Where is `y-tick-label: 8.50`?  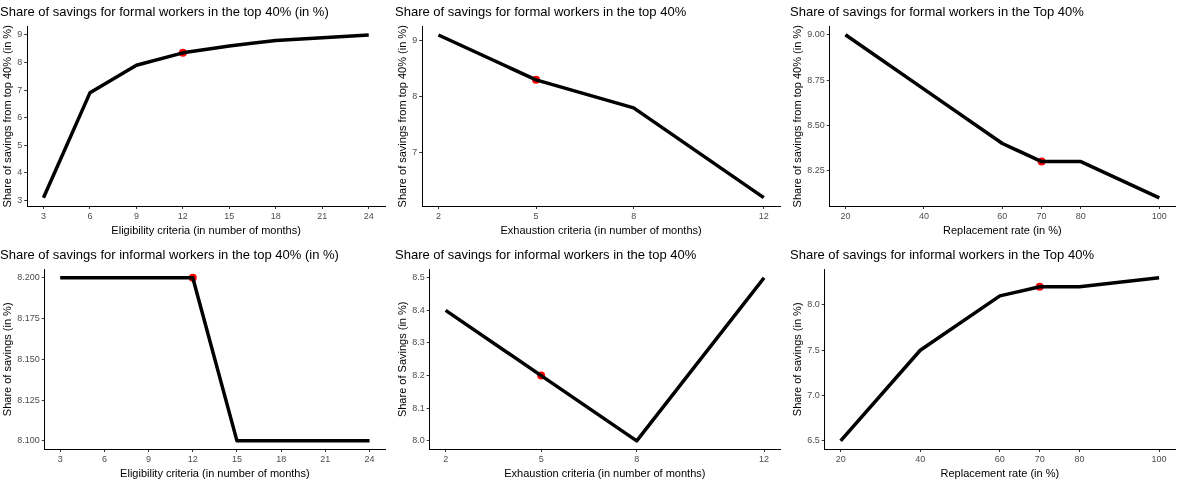 y-tick-label: 8.50 is located at coordinates (816, 124).